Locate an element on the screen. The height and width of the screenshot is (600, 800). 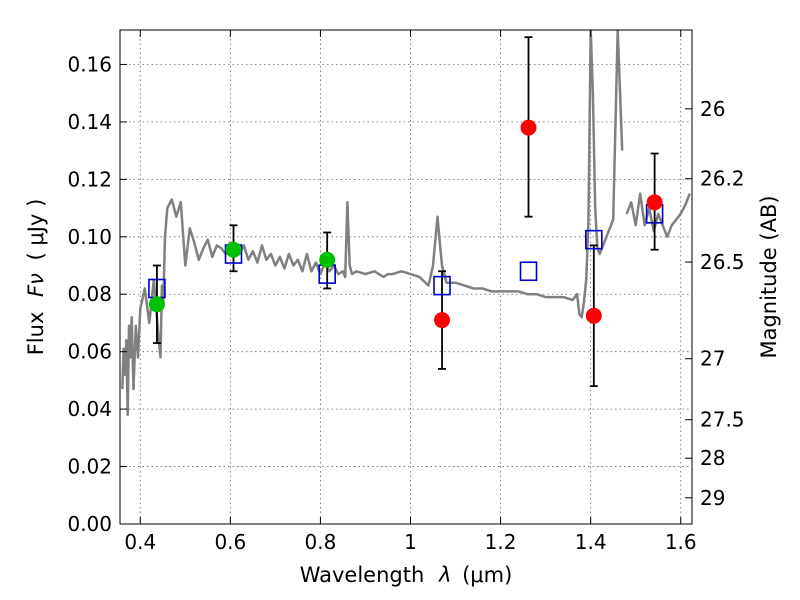
y-axis-label: Flux Fν ( μJy ) is located at coordinates (36, 277).